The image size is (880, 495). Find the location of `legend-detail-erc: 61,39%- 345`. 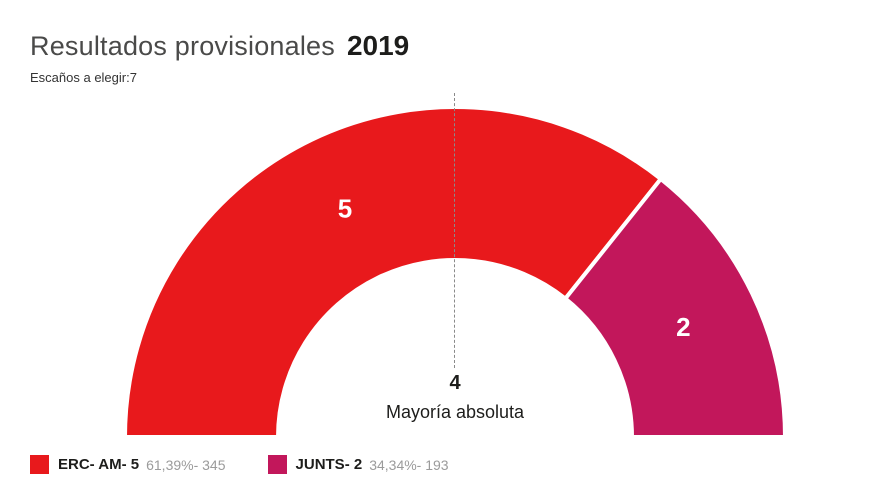

legend-detail-erc: 61,39%- 345 is located at coordinates (186, 464).